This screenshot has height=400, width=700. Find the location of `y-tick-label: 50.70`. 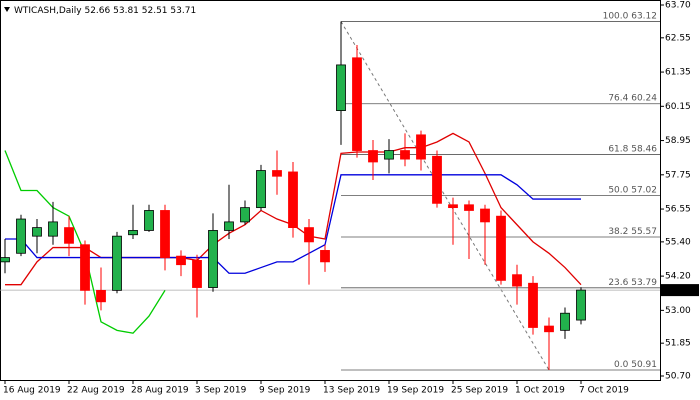

y-tick-label: 50.70 is located at coordinates (678, 377).